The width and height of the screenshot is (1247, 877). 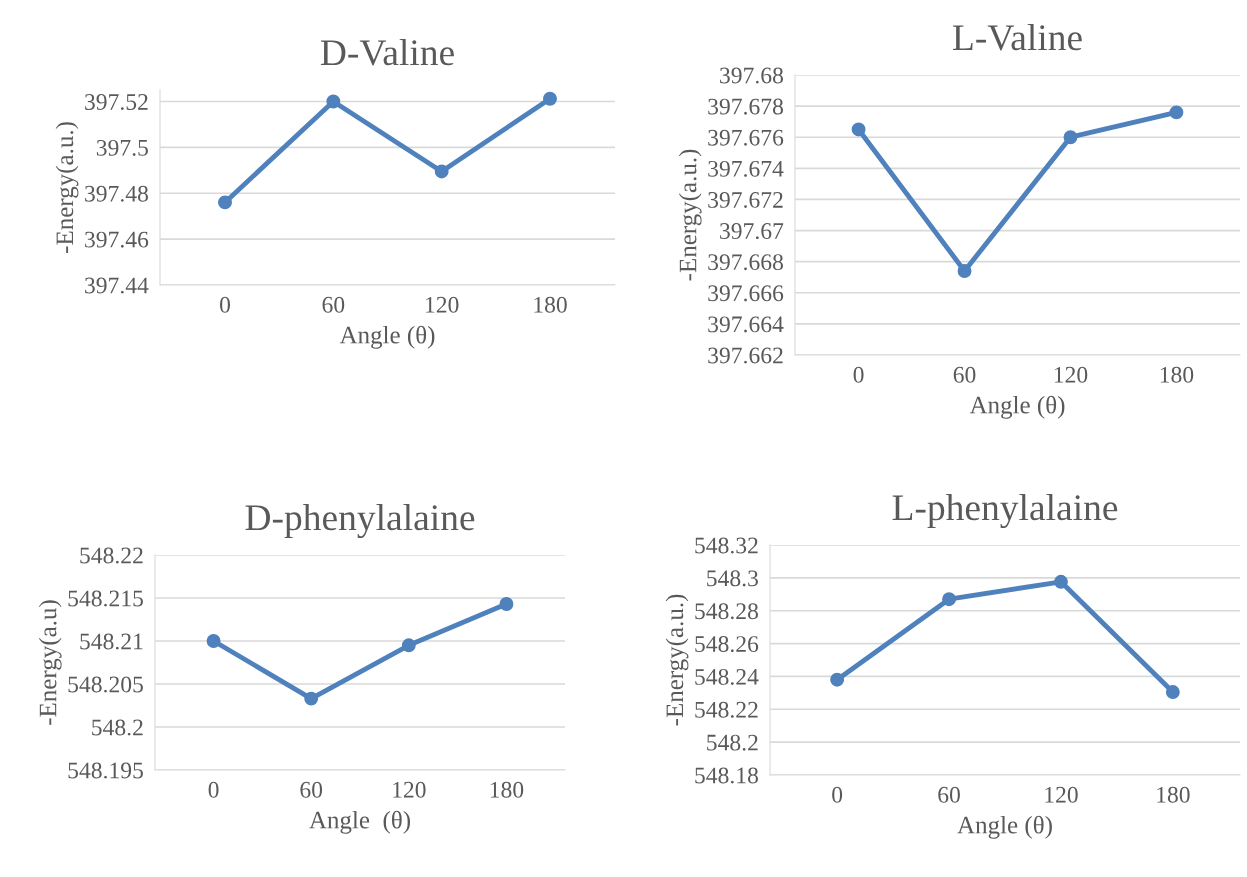 I want to click on y-tick-label: 397.676, so click(x=746, y=137).